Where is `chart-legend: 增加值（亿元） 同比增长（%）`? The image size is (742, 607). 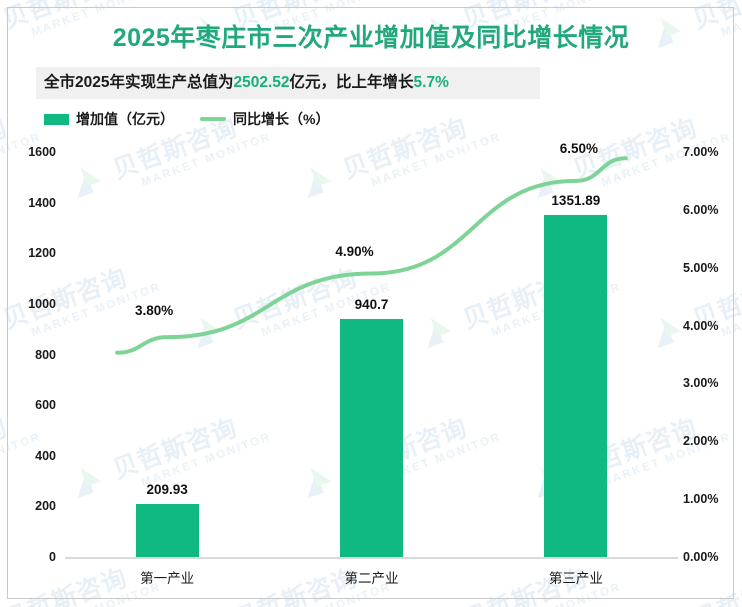 chart-legend: 增加值（亿元） 同比增长（%） is located at coordinates (186, 119).